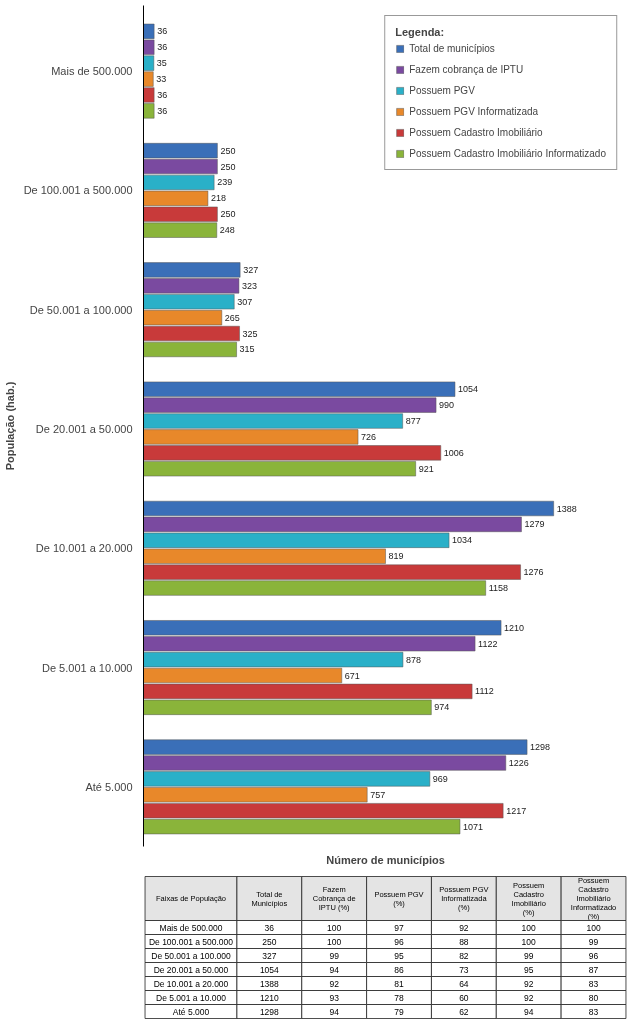 The width and height of the screenshot is (637, 1030). What do you see at coordinates (378, 794) in the screenshot?
I see `data-label: 757` at bounding box center [378, 794].